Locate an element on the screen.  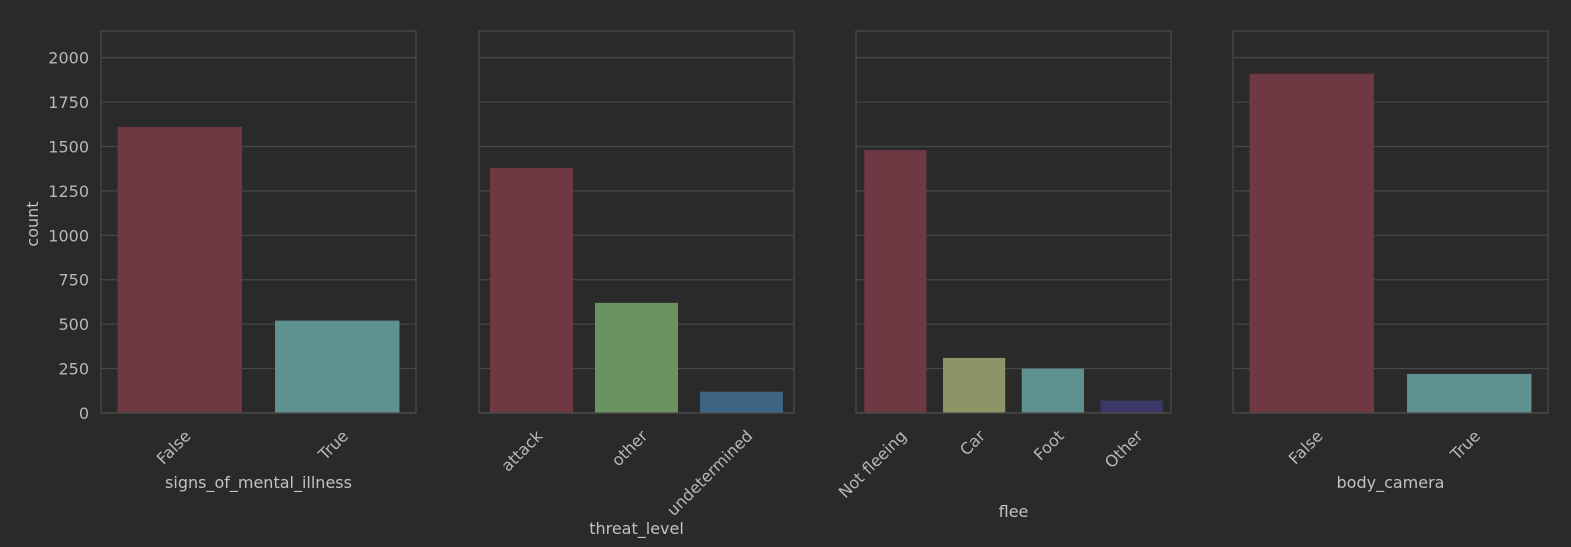
bar-attack is located at coordinates (531, 290).